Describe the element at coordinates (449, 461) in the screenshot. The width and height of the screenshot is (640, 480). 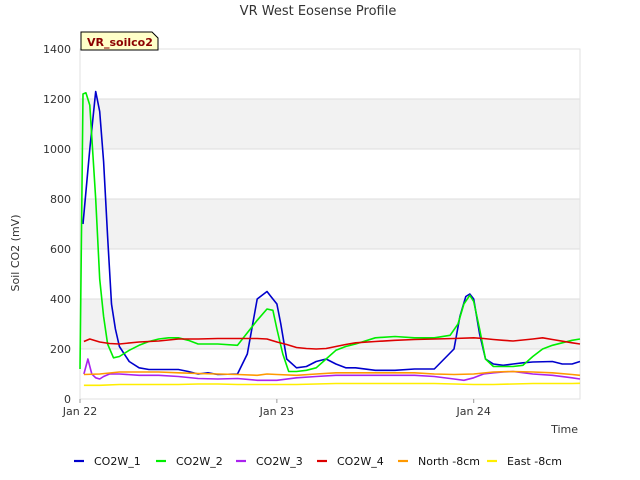
I see `legend-label-north-8cm: North -8cm` at that location.